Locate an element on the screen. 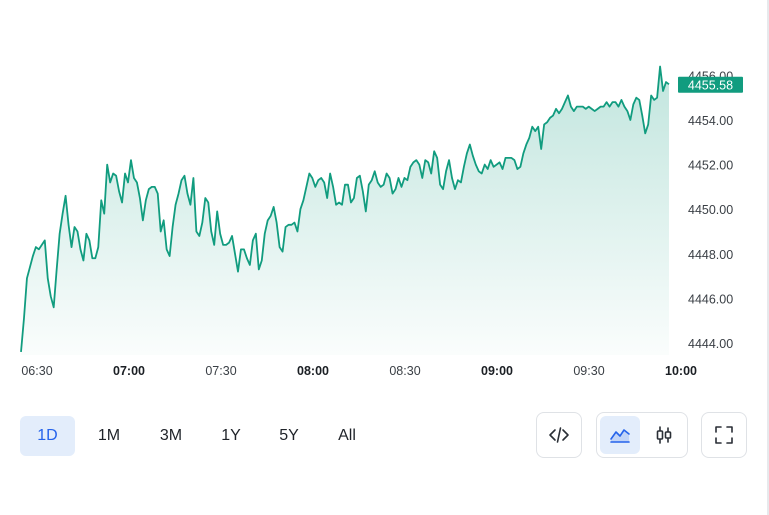  last-price-badge is located at coordinates (710, 84).